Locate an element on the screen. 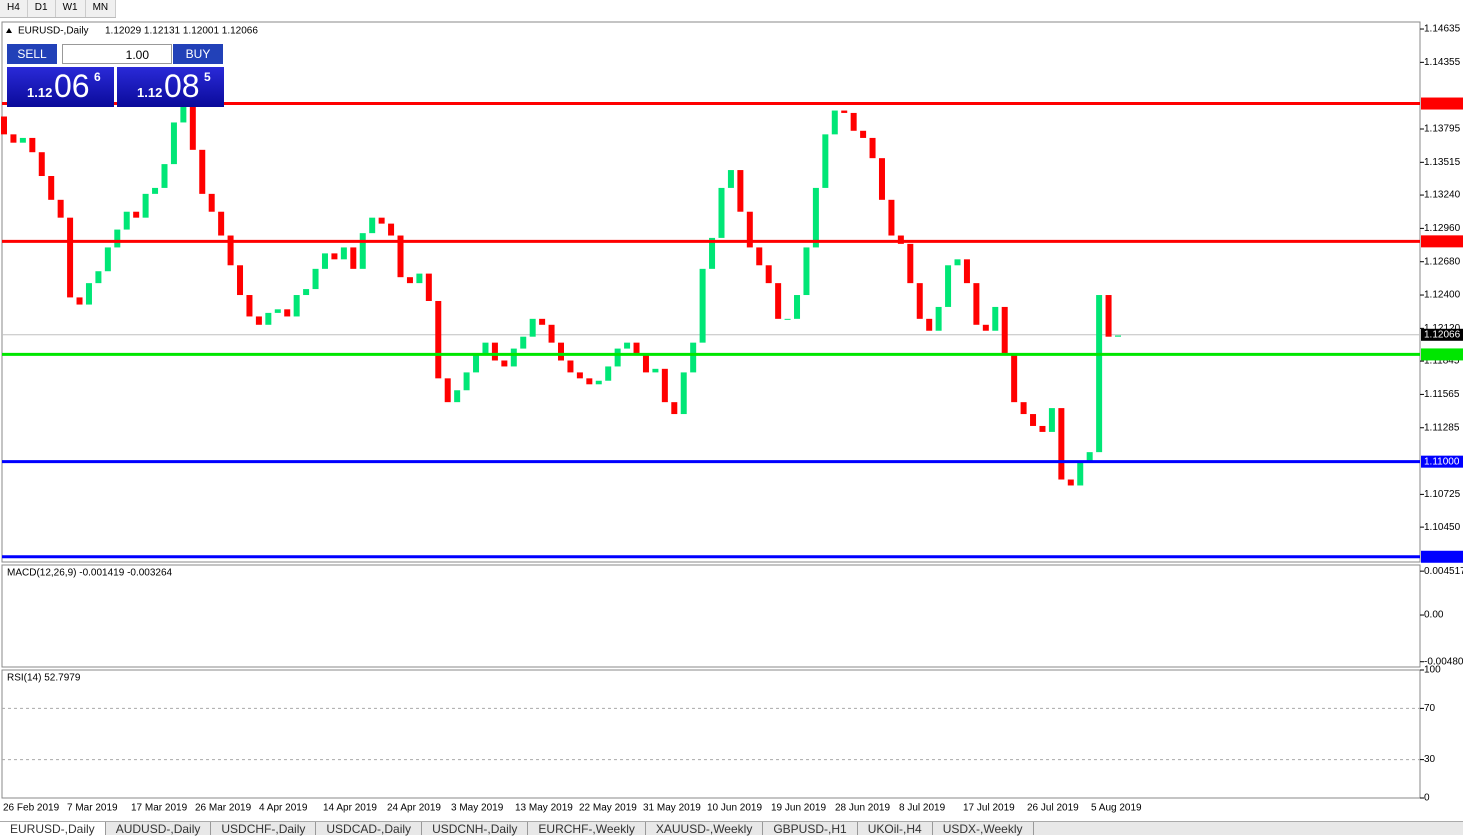 Image resolution: width=1463 pixels, height=836 pixels. x-tick-label: 17 Jul 2019 is located at coordinates (989, 808).